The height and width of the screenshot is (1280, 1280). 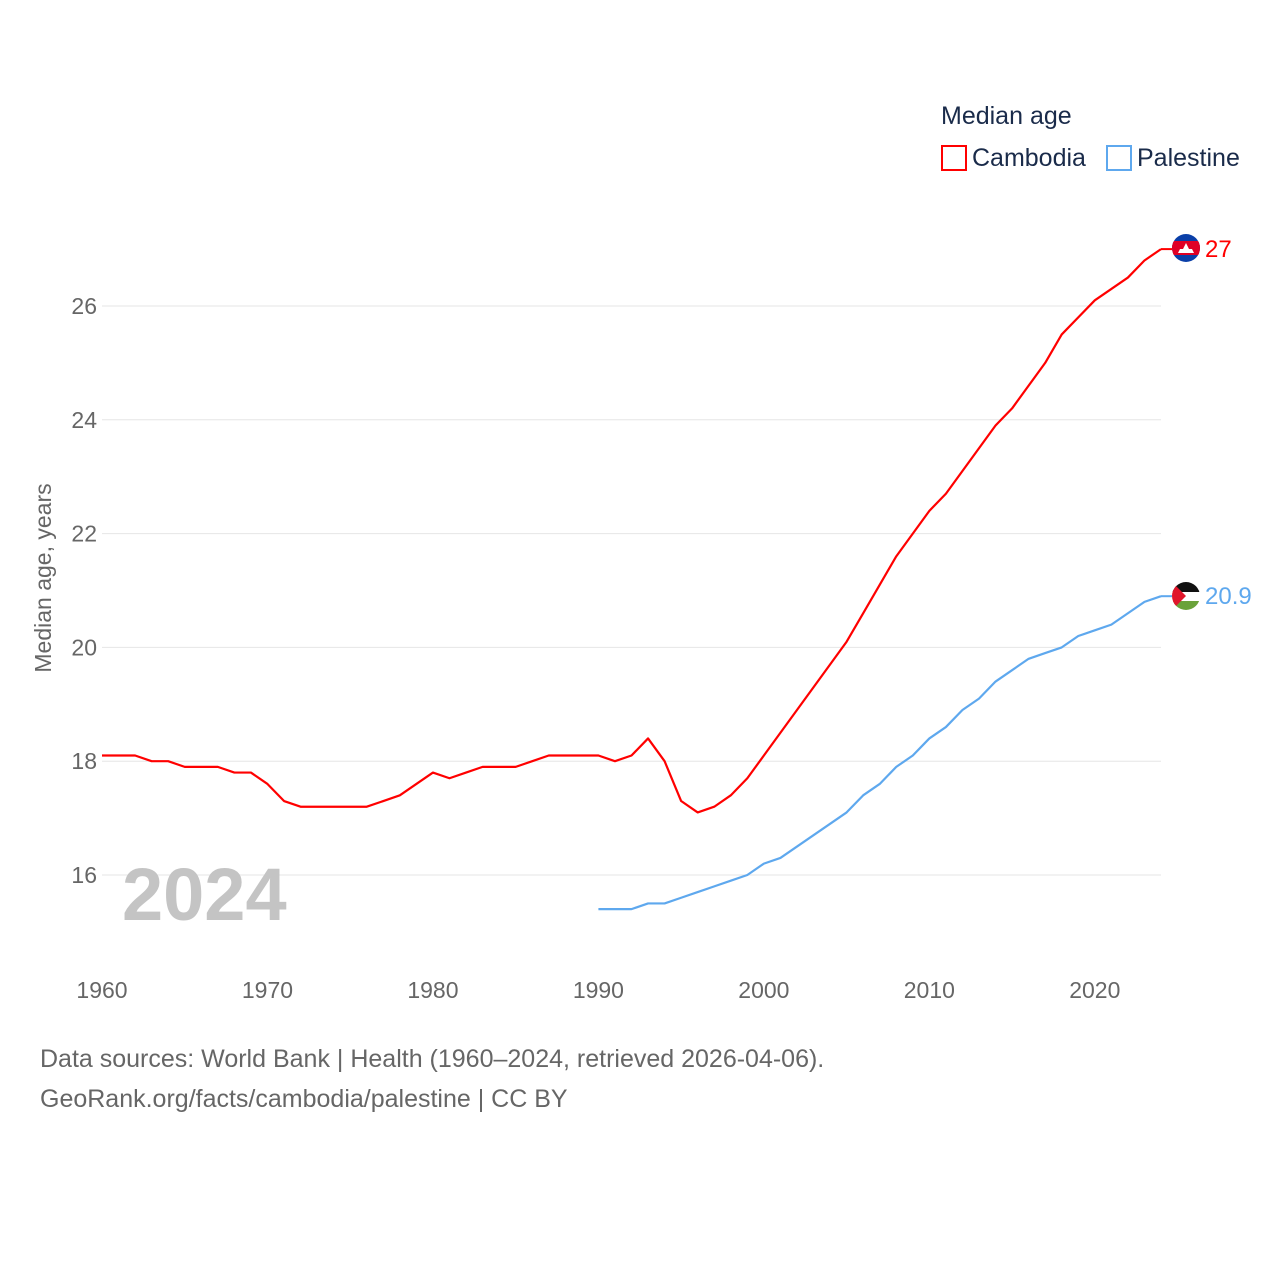 I want to click on x-tick-label: 2010, so click(x=929, y=990).